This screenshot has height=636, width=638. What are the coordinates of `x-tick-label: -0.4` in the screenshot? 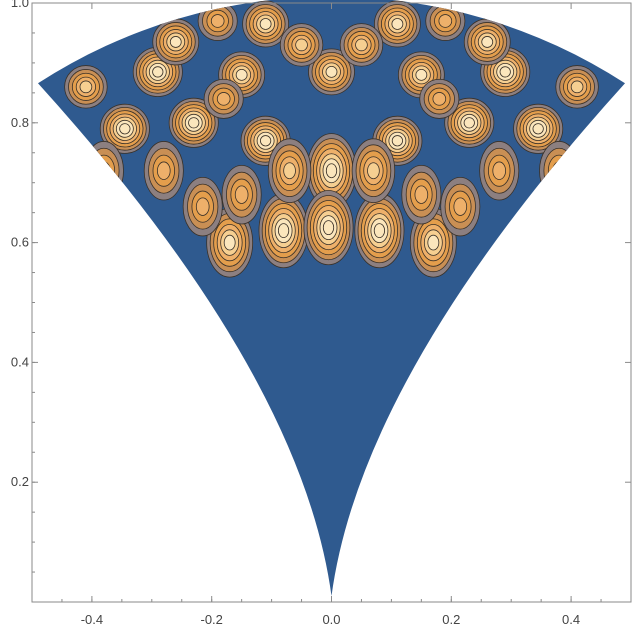 It's located at (92, 619).